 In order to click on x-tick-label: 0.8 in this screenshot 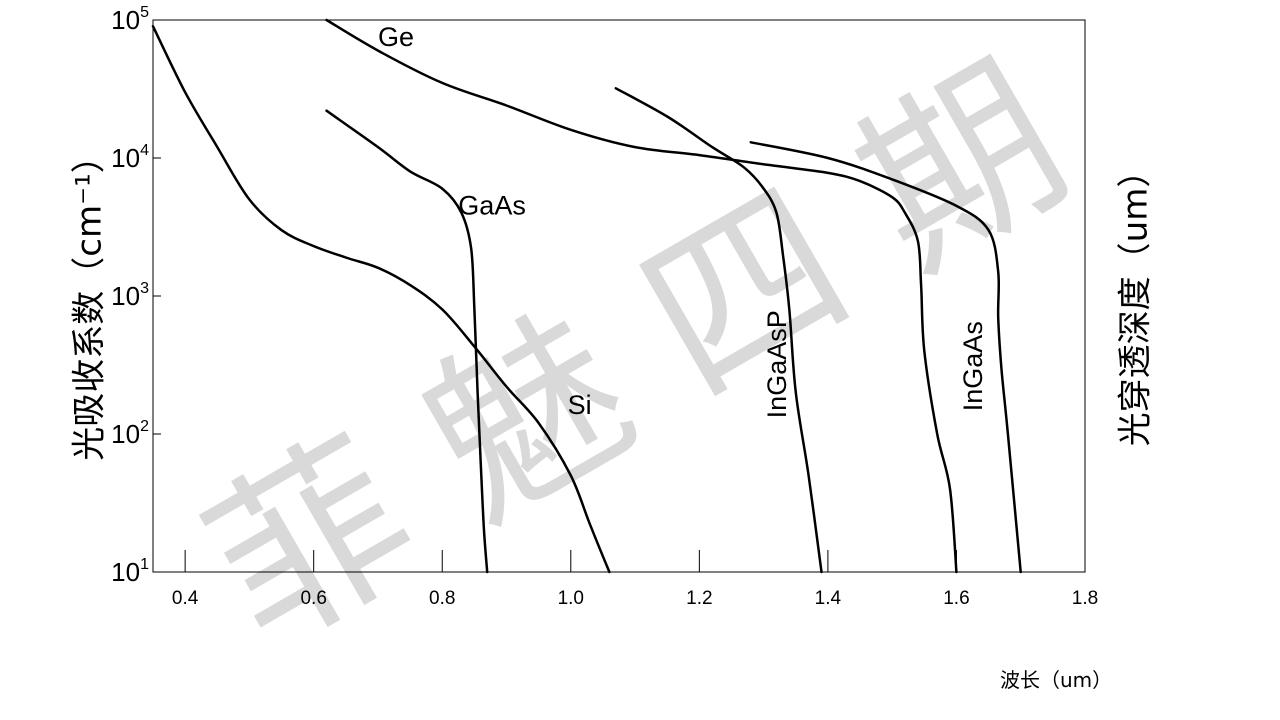, I will do `click(442, 598)`.